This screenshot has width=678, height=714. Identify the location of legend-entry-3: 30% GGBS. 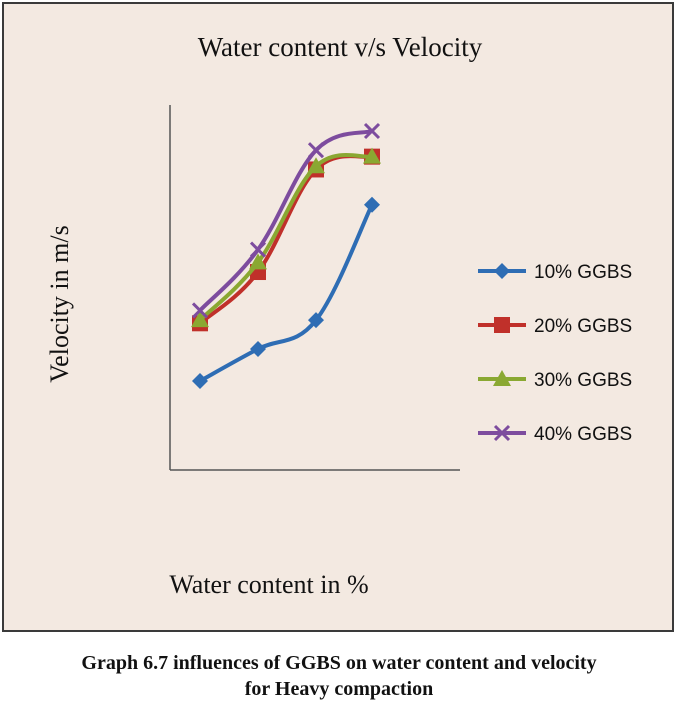
(555, 380).